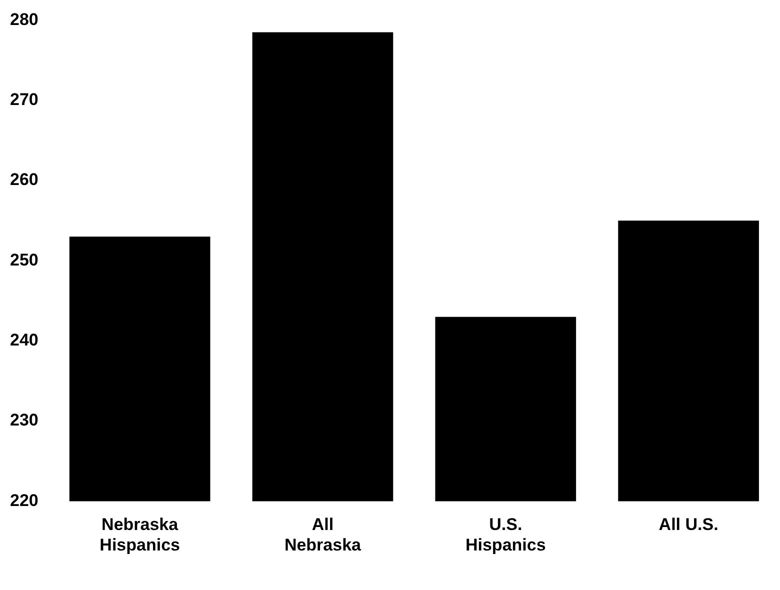 Image resolution: width=780 pixels, height=590 pixels. I want to click on y-tick-label: 250, so click(24, 260).